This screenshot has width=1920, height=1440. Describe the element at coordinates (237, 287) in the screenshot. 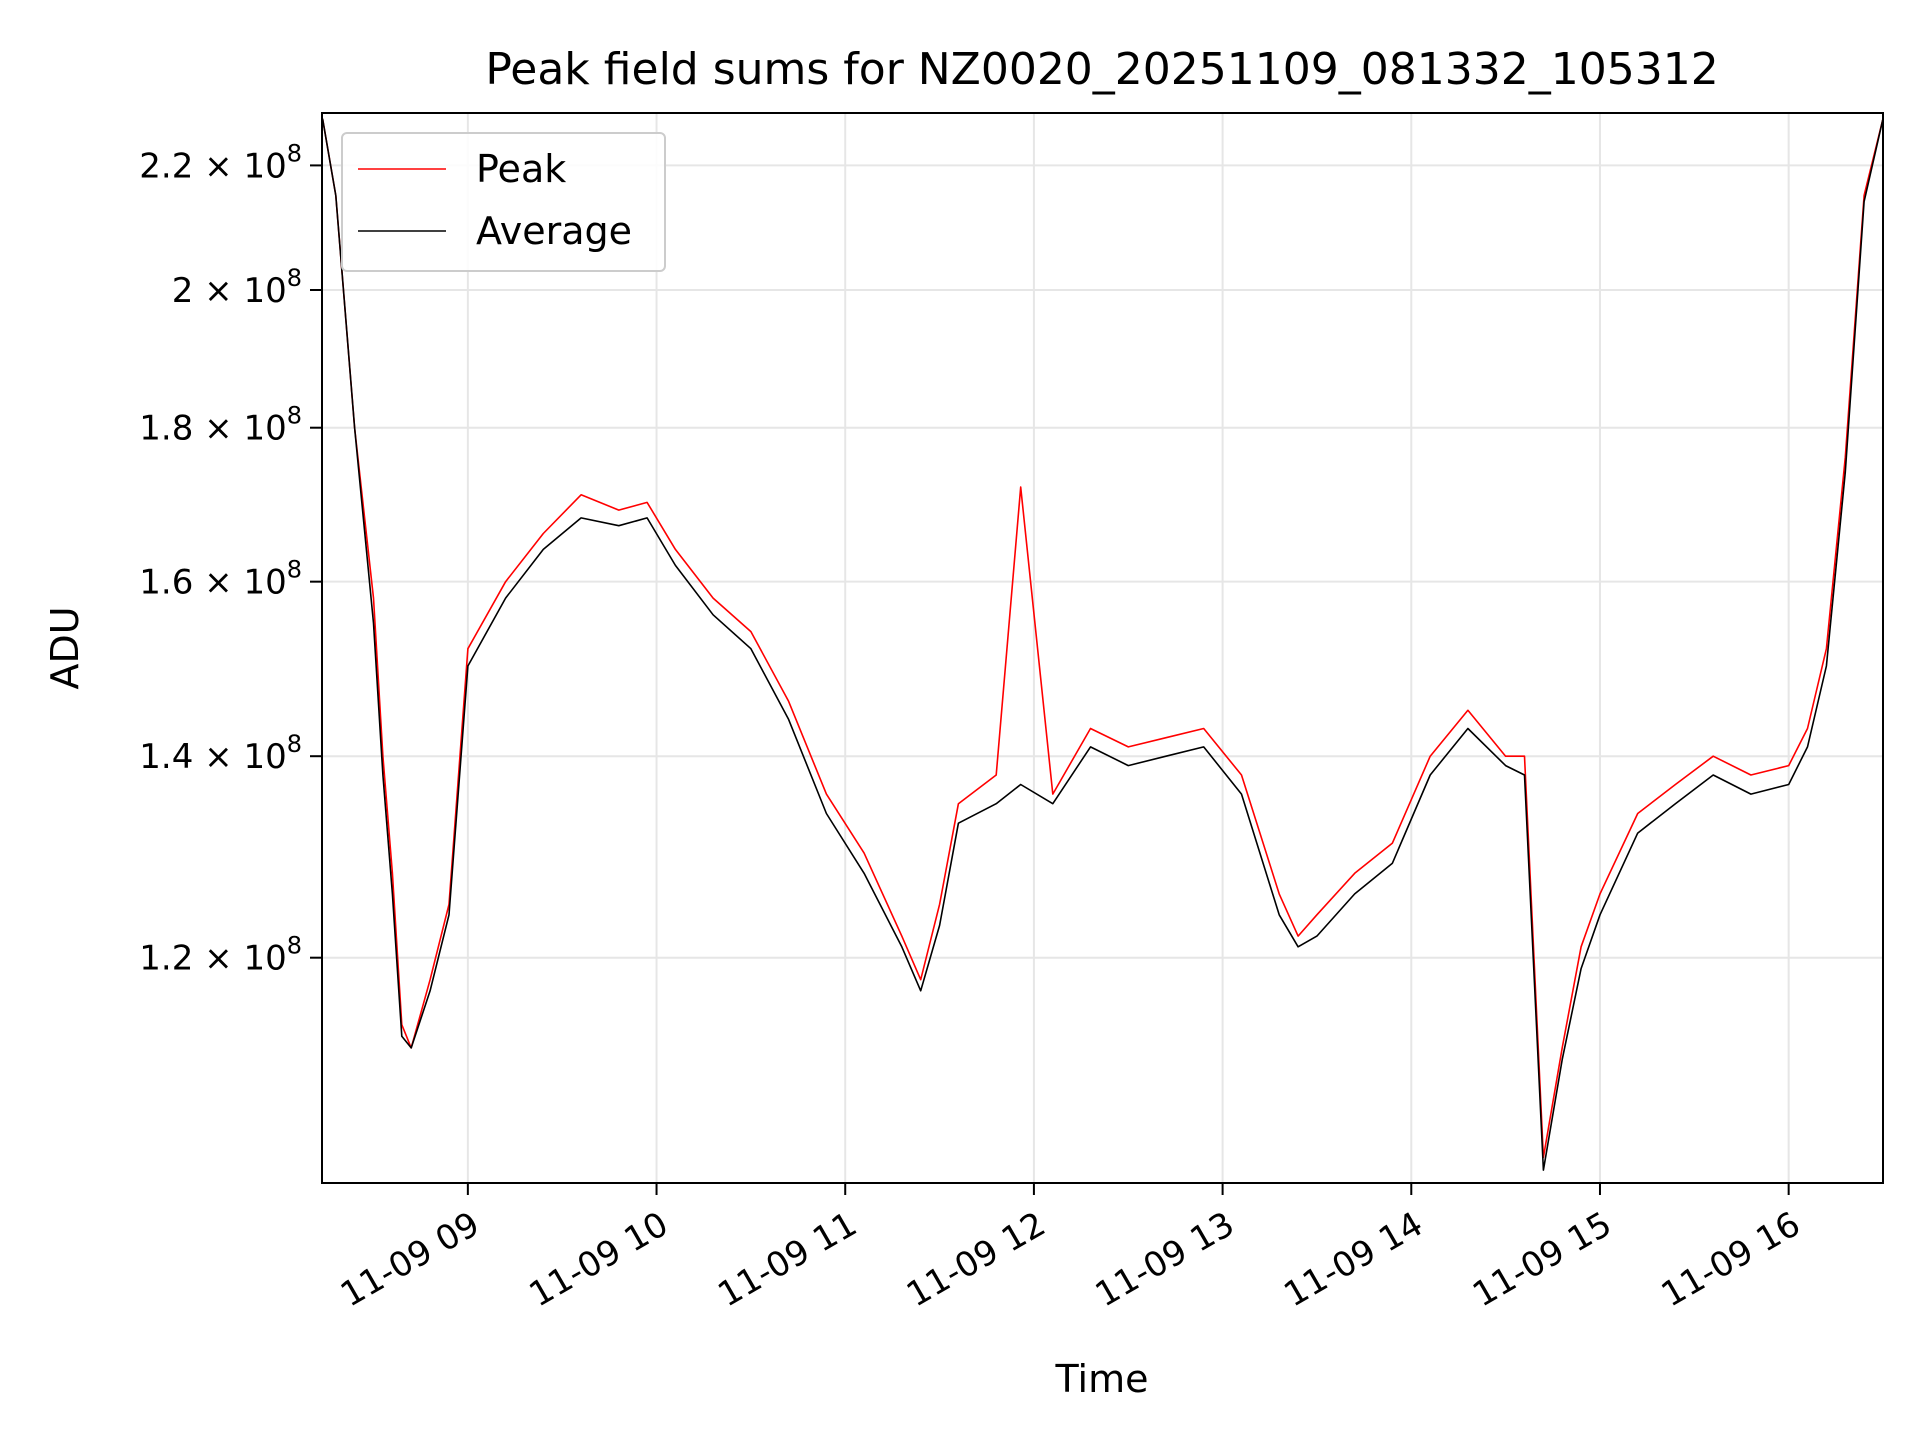

I see `y-tick-label: 2 × 108` at that location.